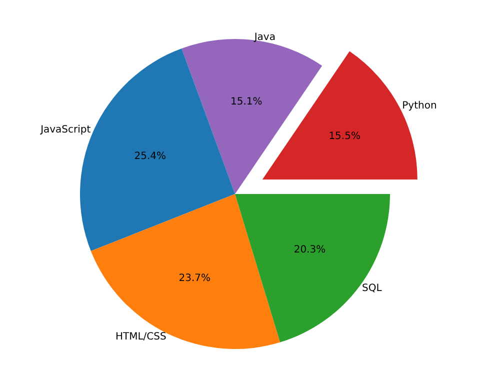 The height and width of the screenshot is (388, 484). I want to click on slice-label: SQL, so click(372, 288).